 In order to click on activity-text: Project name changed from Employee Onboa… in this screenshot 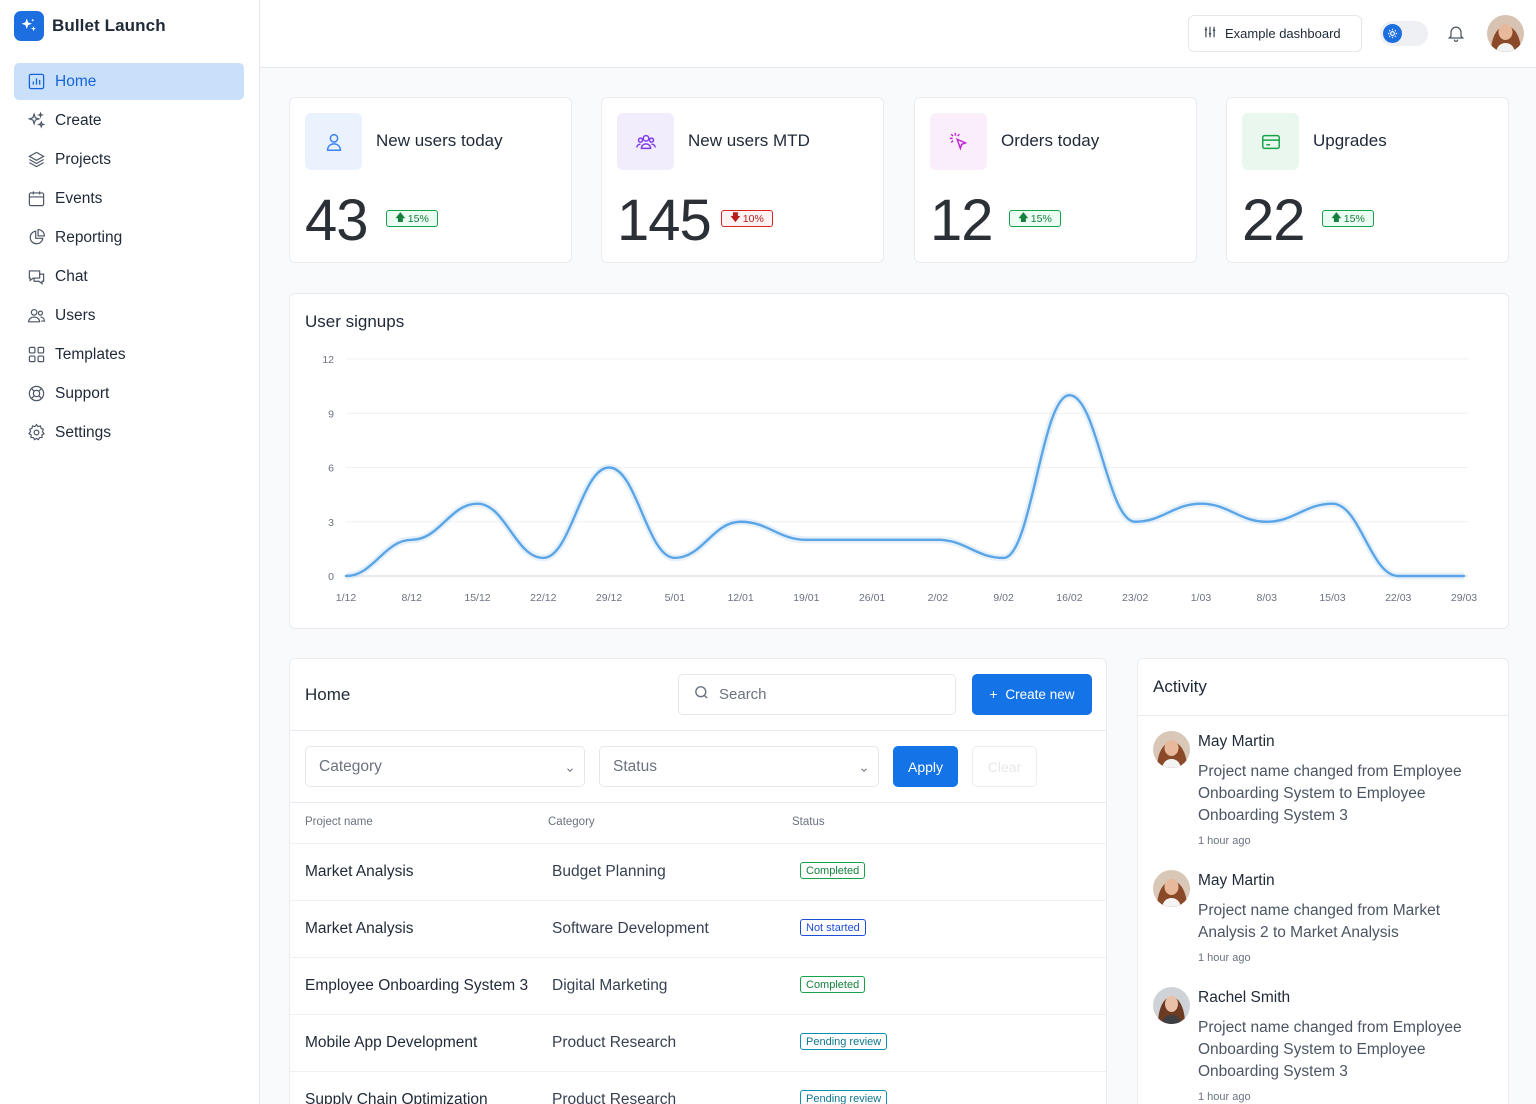, I will do `click(1330, 793)`.